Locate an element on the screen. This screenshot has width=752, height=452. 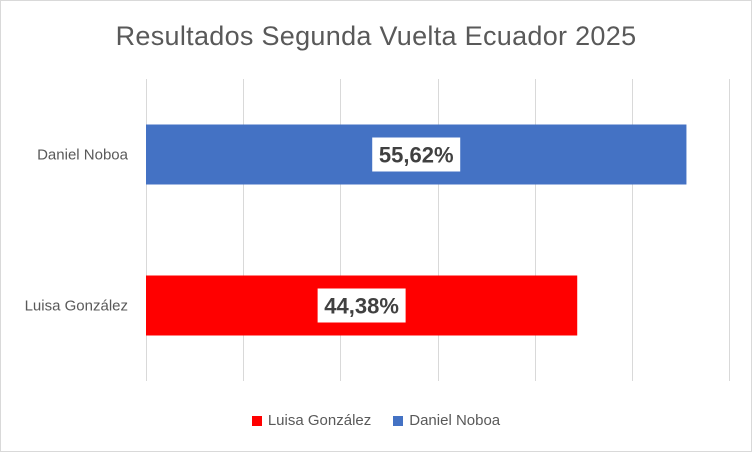
legend-item-daniel: Daniel Noboa is located at coordinates (446, 420).